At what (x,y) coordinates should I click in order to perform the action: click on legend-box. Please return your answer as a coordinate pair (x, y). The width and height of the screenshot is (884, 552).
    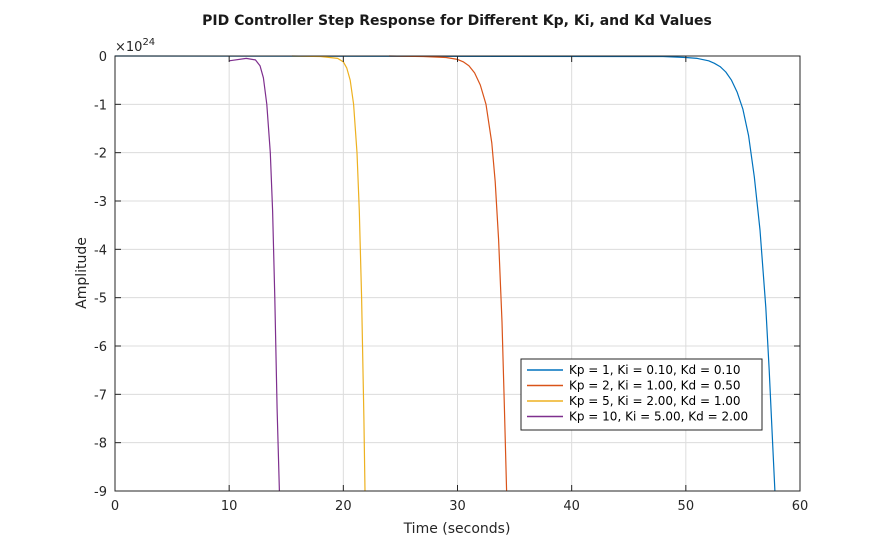
    Looking at the image, I should click on (641, 394).